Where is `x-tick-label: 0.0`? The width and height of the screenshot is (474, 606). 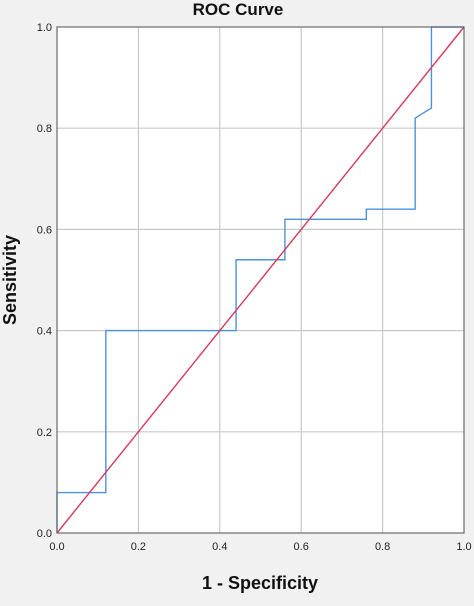
x-tick-label: 0.0 is located at coordinates (56, 547).